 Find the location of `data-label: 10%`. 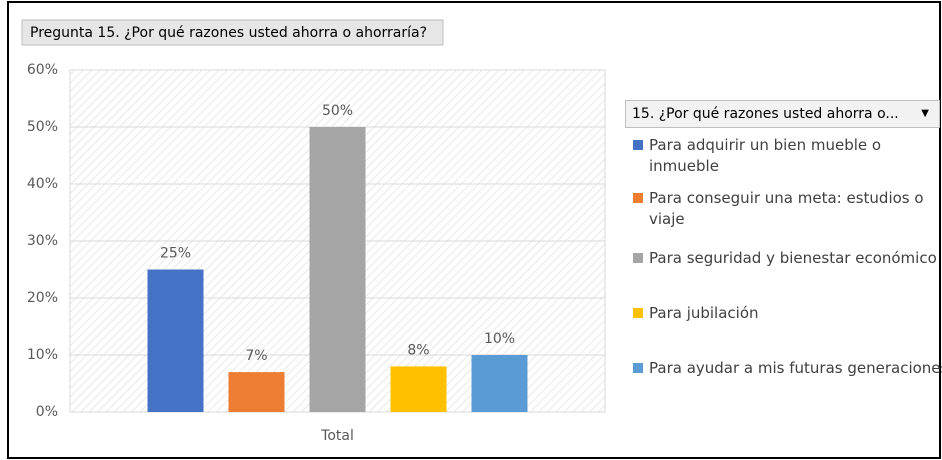

data-label: 10% is located at coordinates (499, 339).